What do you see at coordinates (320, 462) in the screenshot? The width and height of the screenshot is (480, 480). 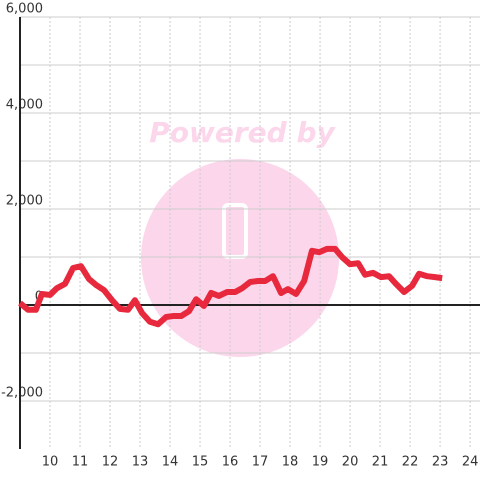 I see `x-tick-label: 19` at bounding box center [320, 462].